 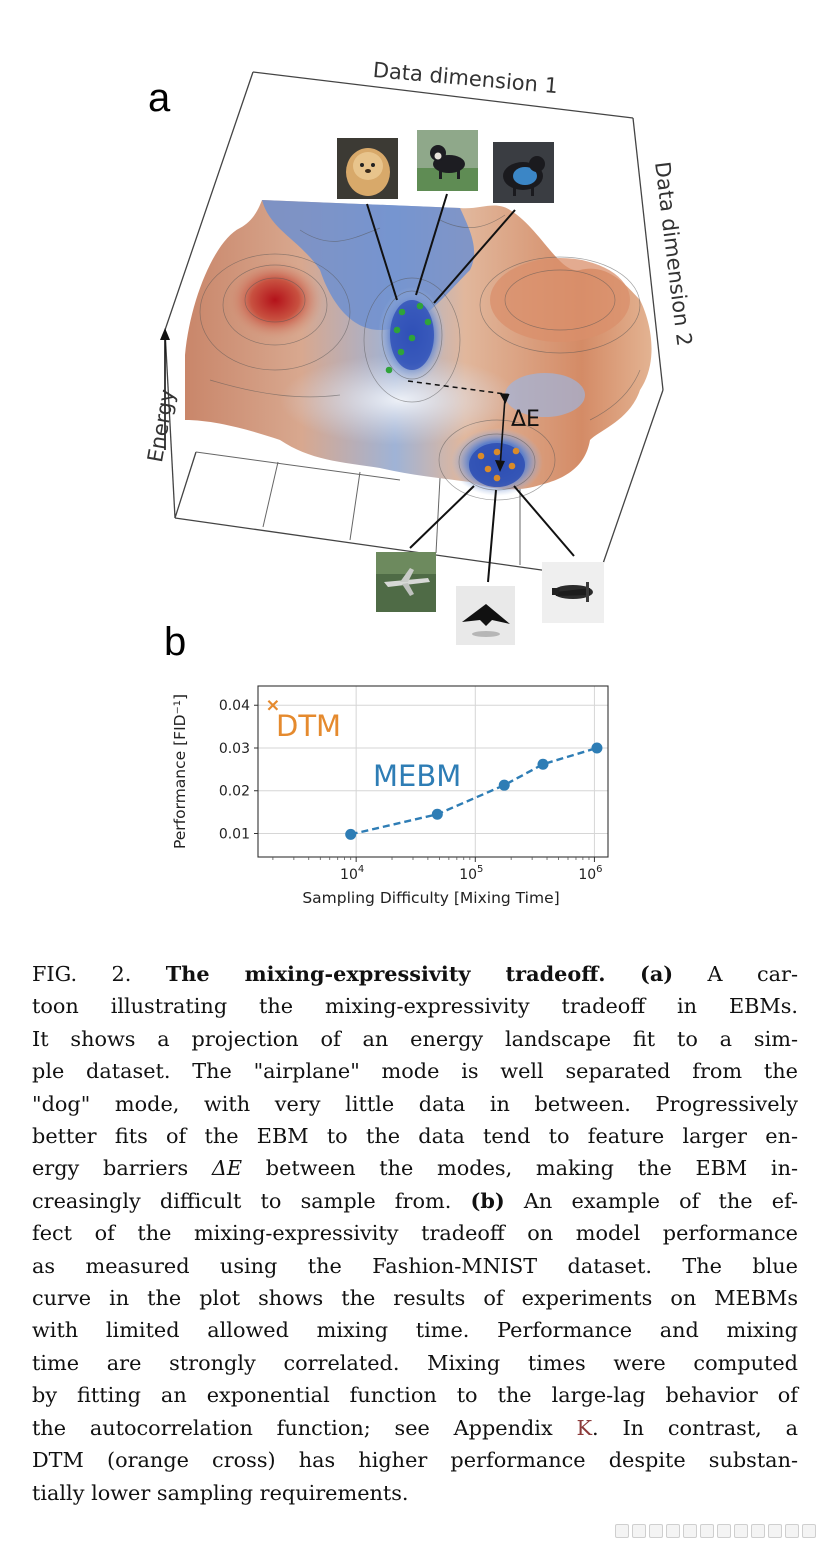 What do you see at coordinates (584, 1427) in the screenshot?
I see `appendix-k-link: K` at bounding box center [584, 1427].